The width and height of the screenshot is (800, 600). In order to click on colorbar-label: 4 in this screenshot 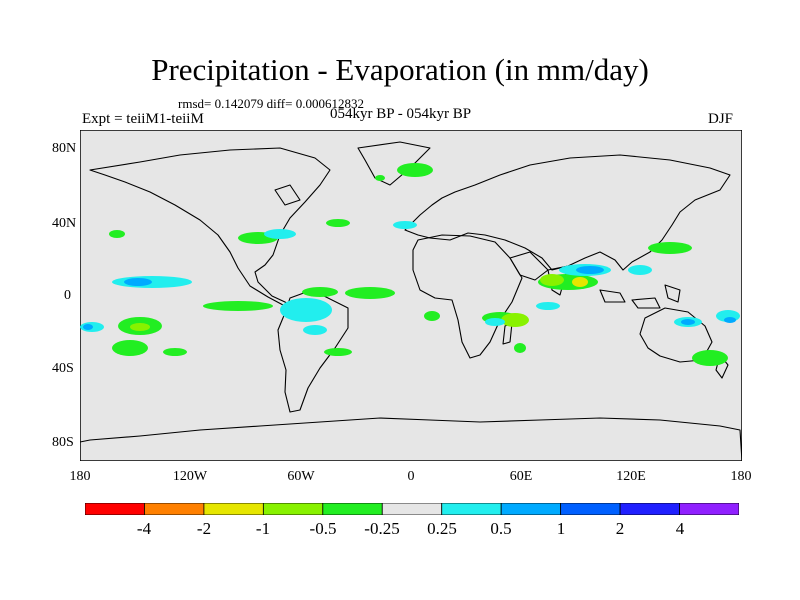, I will do `click(680, 528)`.